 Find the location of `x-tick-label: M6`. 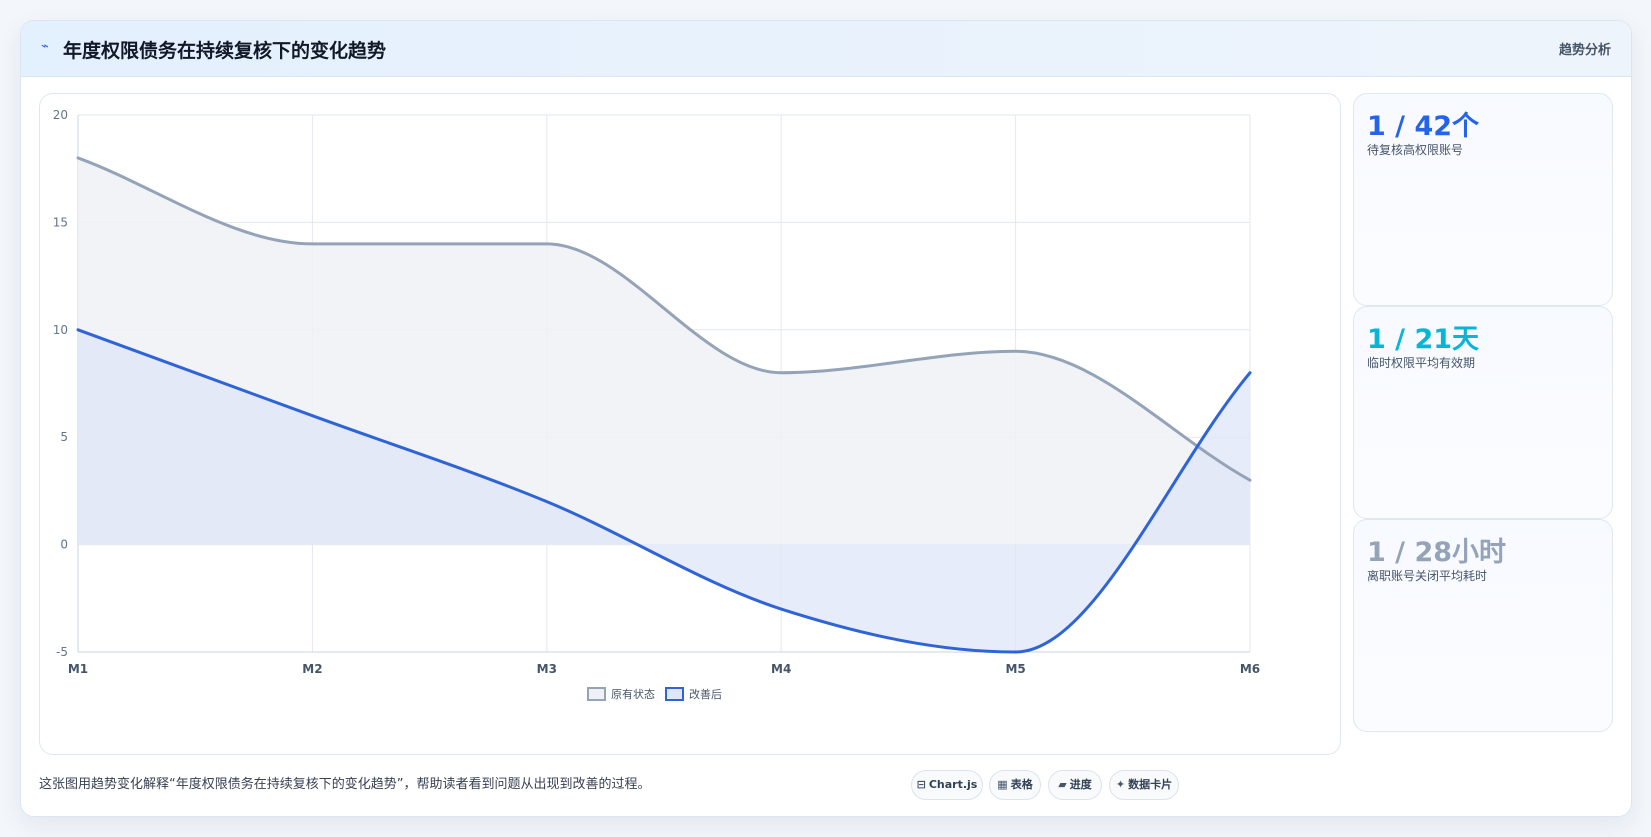

x-tick-label: M6 is located at coordinates (1250, 669).